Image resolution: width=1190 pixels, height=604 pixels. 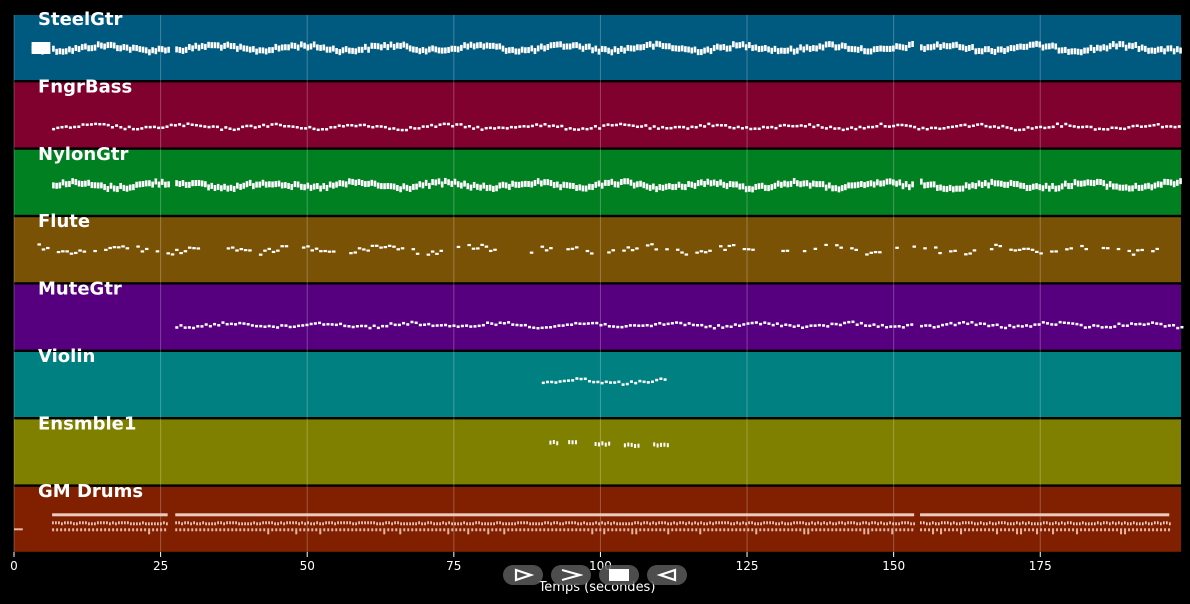 What do you see at coordinates (523, 575) in the screenshot?
I see `play-button` at bounding box center [523, 575].